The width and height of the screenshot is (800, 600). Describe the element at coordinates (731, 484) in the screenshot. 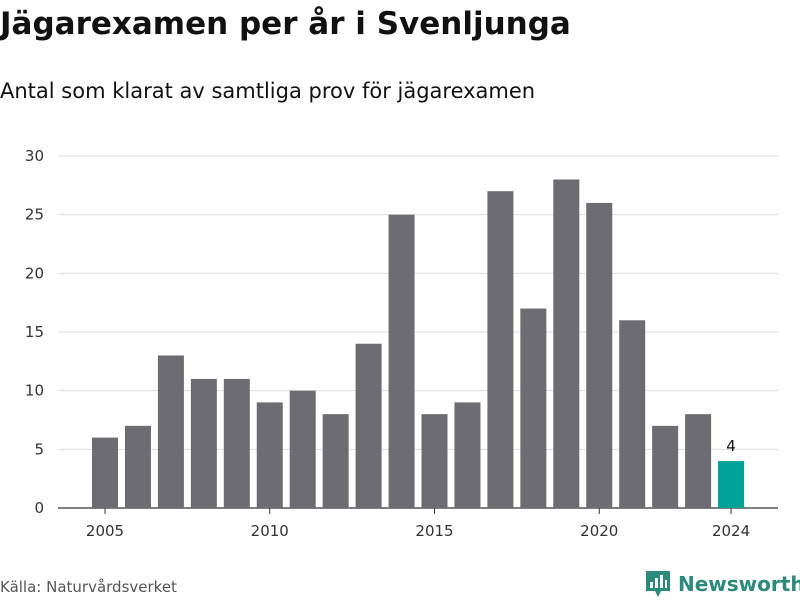

I see `bar-2024` at that location.